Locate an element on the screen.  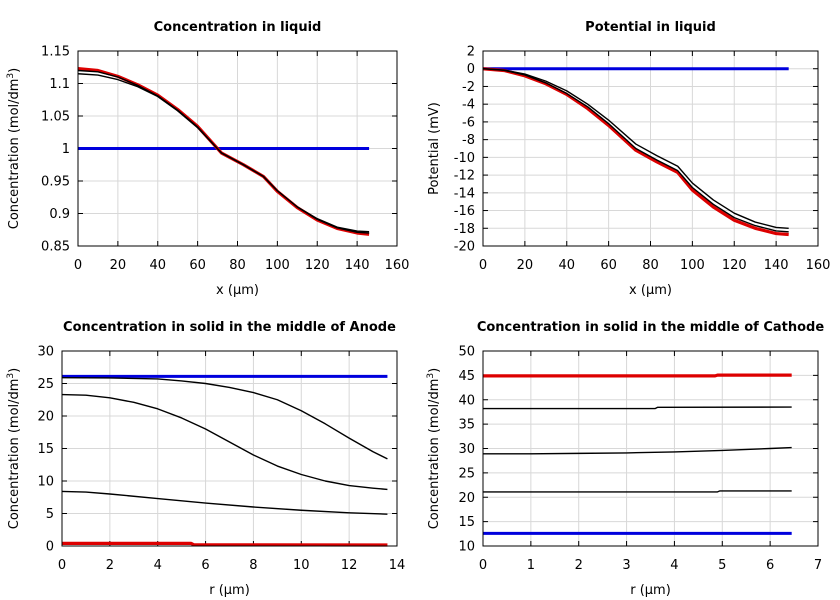
x-tick-label: 10 is located at coordinates (301, 565).